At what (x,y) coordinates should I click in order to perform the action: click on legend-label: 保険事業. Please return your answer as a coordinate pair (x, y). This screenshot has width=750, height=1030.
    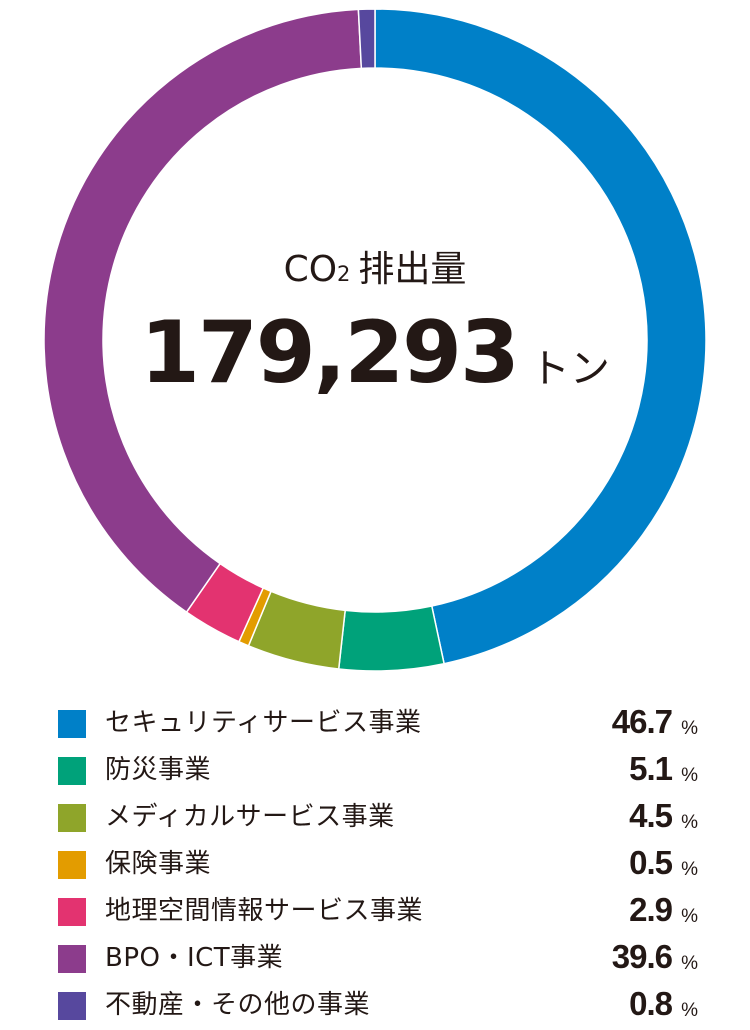
    Looking at the image, I should click on (158, 864).